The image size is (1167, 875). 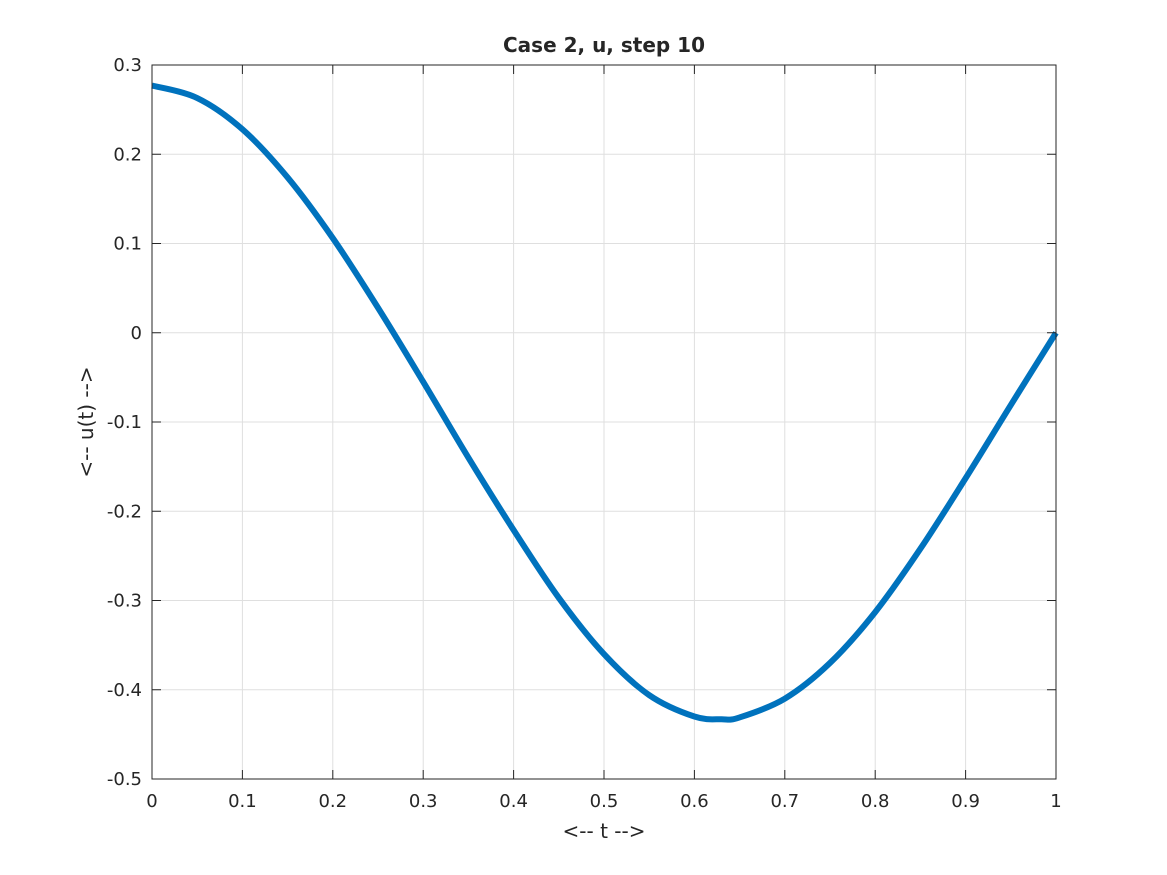 I want to click on y-tick-label: 0, so click(x=136, y=333).